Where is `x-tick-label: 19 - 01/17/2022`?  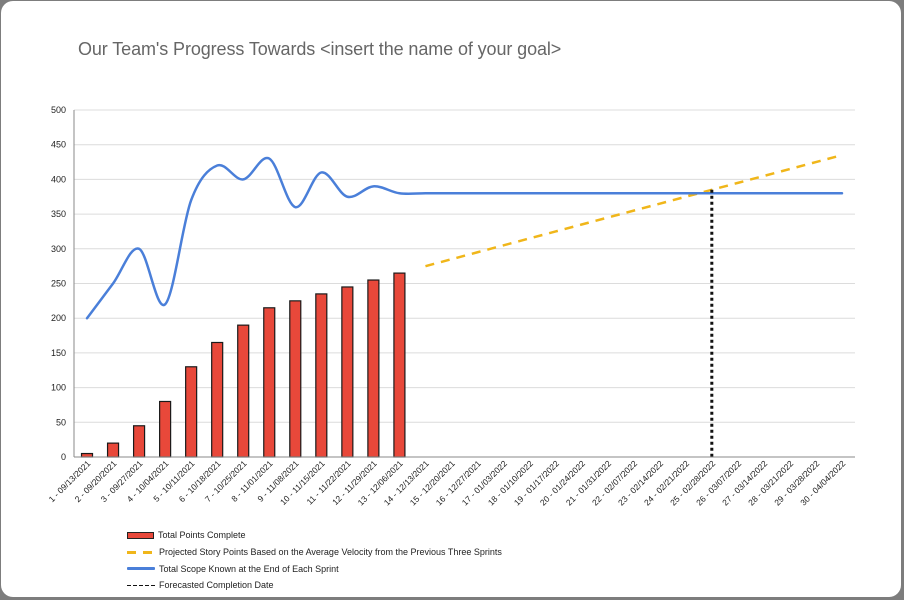 x-tick-label: 19 - 01/17/2022 is located at coordinates (536, 482).